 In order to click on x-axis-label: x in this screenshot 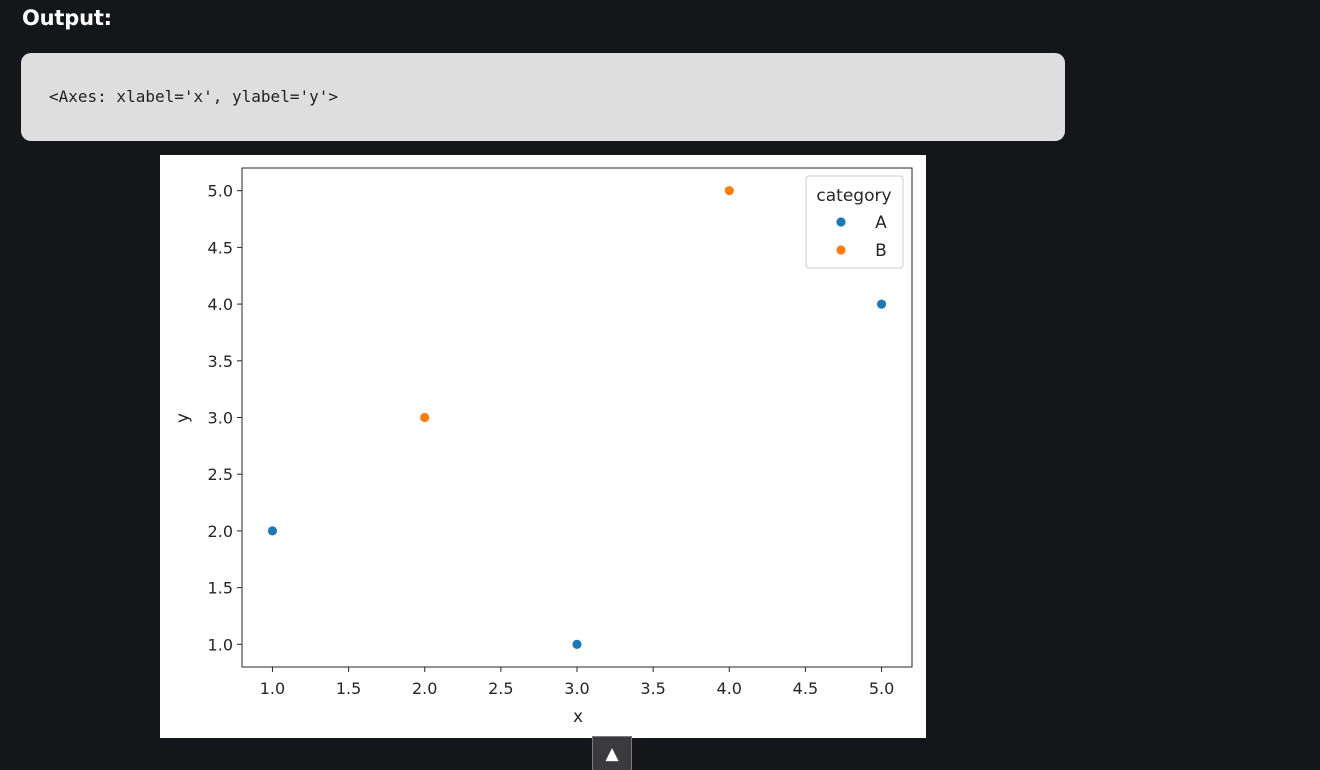, I will do `click(578, 717)`.